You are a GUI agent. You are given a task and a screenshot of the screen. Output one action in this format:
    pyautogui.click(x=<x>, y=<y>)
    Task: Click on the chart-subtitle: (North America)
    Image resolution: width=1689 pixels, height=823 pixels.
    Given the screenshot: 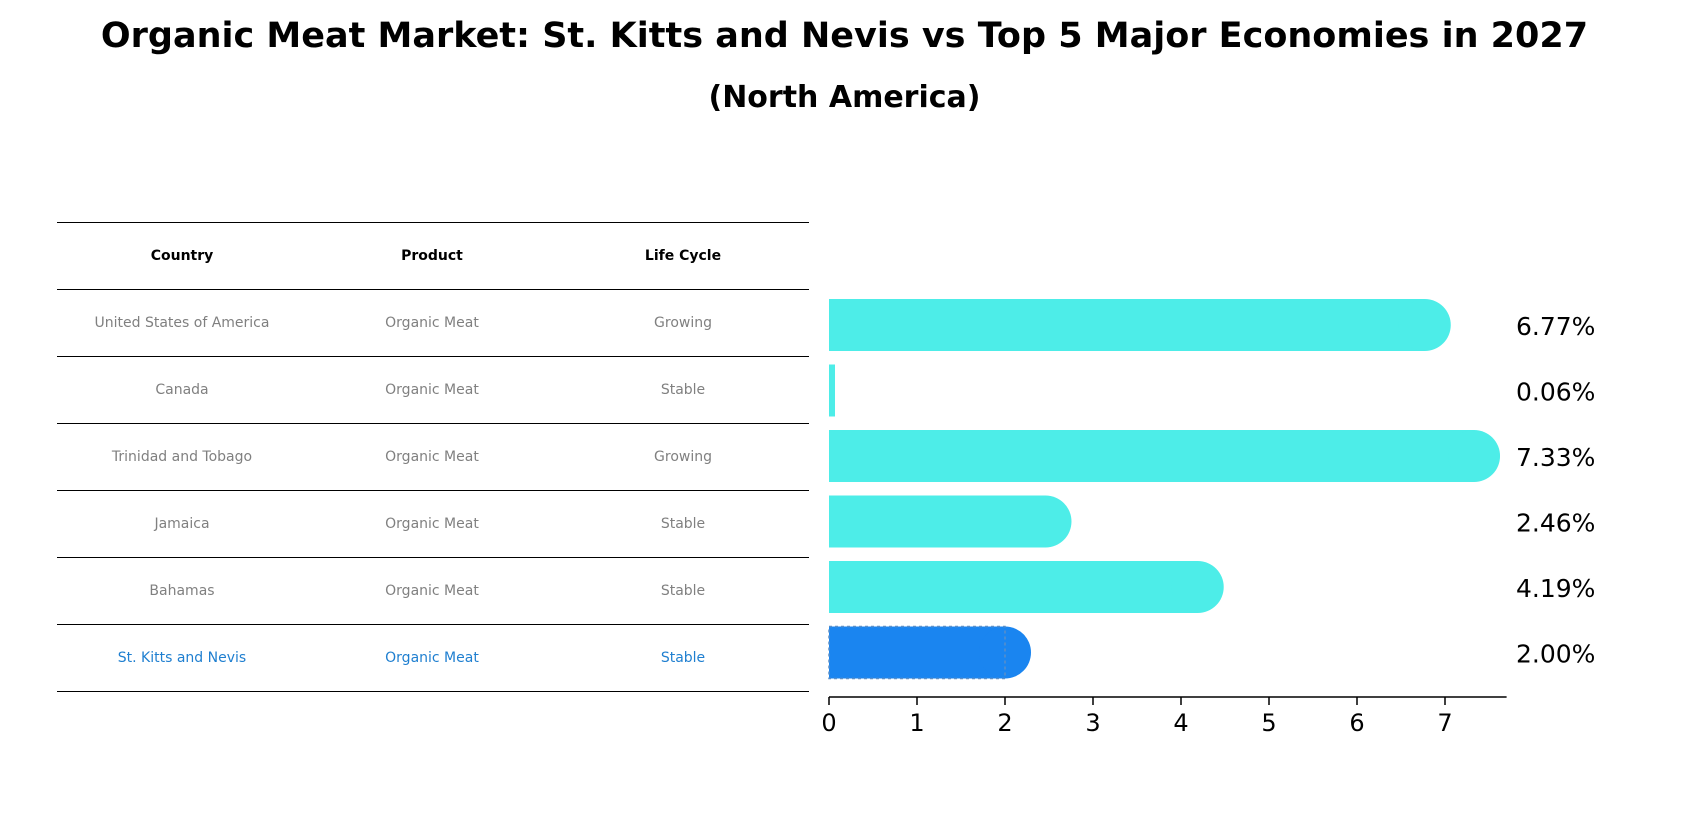 What is the action you would take?
    pyautogui.click(x=844, y=97)
    